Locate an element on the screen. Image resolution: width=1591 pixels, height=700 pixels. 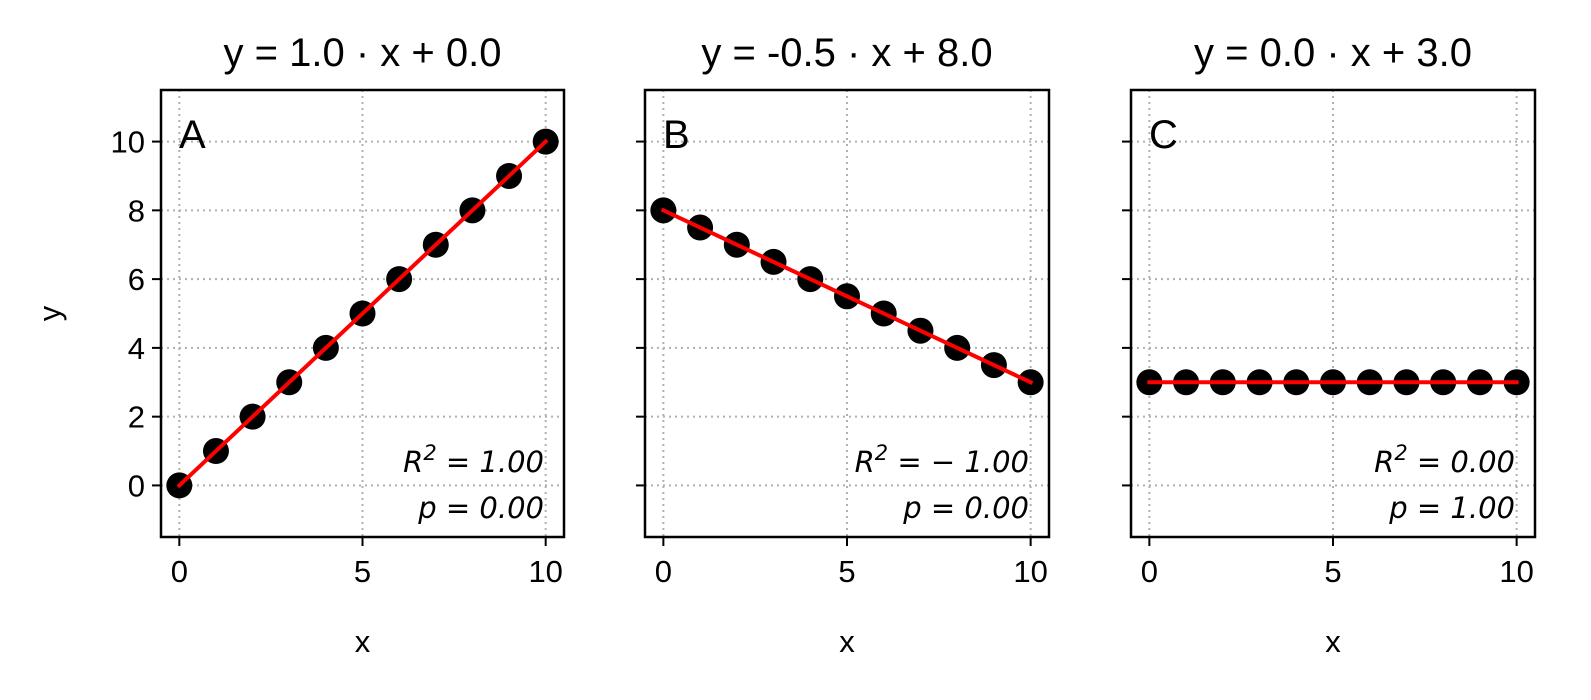
y-tick-label: 10 is located at coordinates (128, 142).